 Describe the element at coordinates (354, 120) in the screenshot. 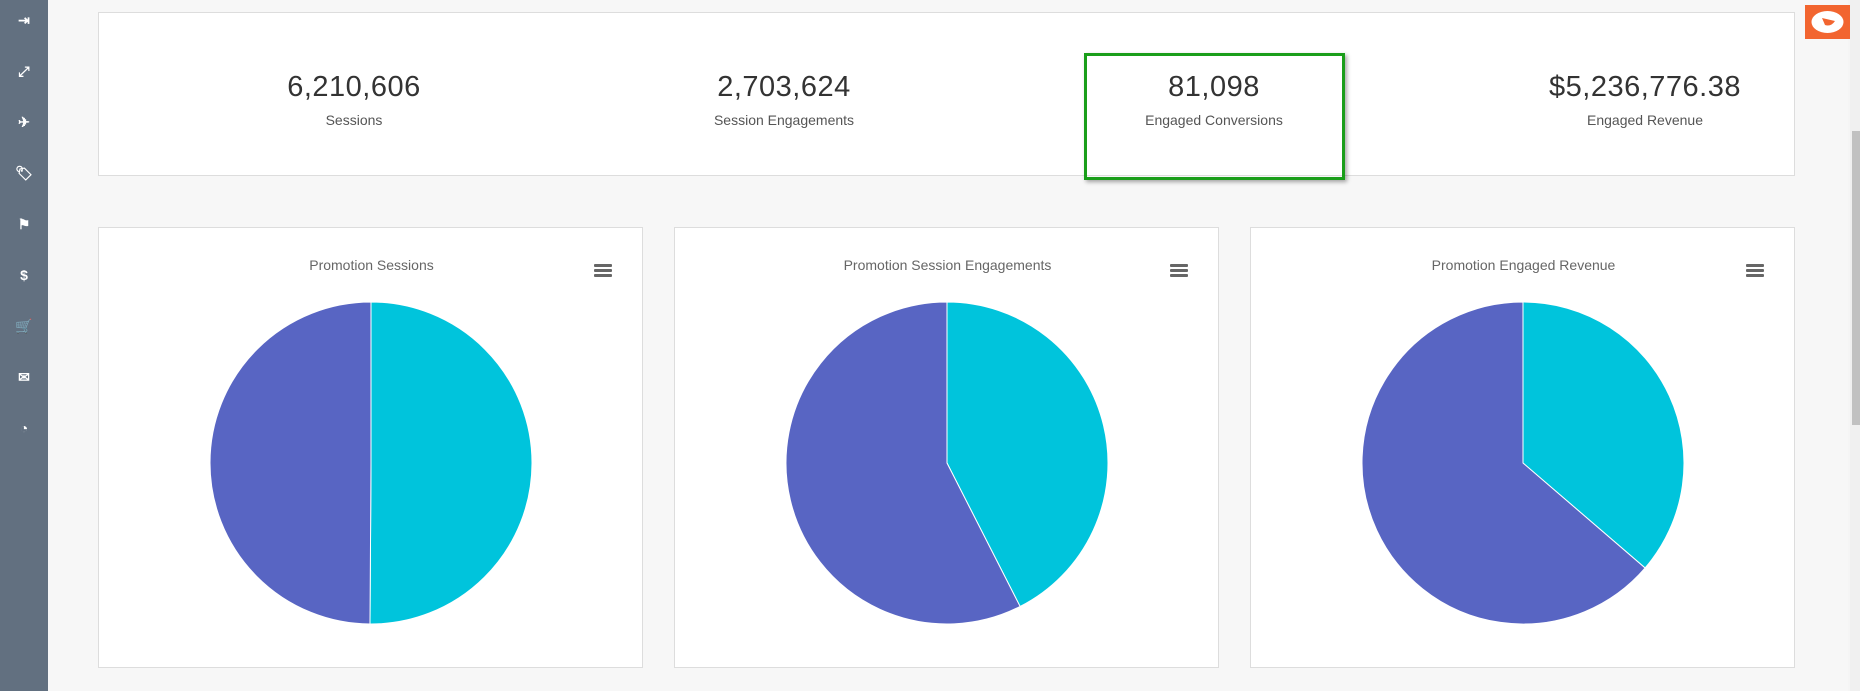

I see `kpi-label: Sessions` at that location.